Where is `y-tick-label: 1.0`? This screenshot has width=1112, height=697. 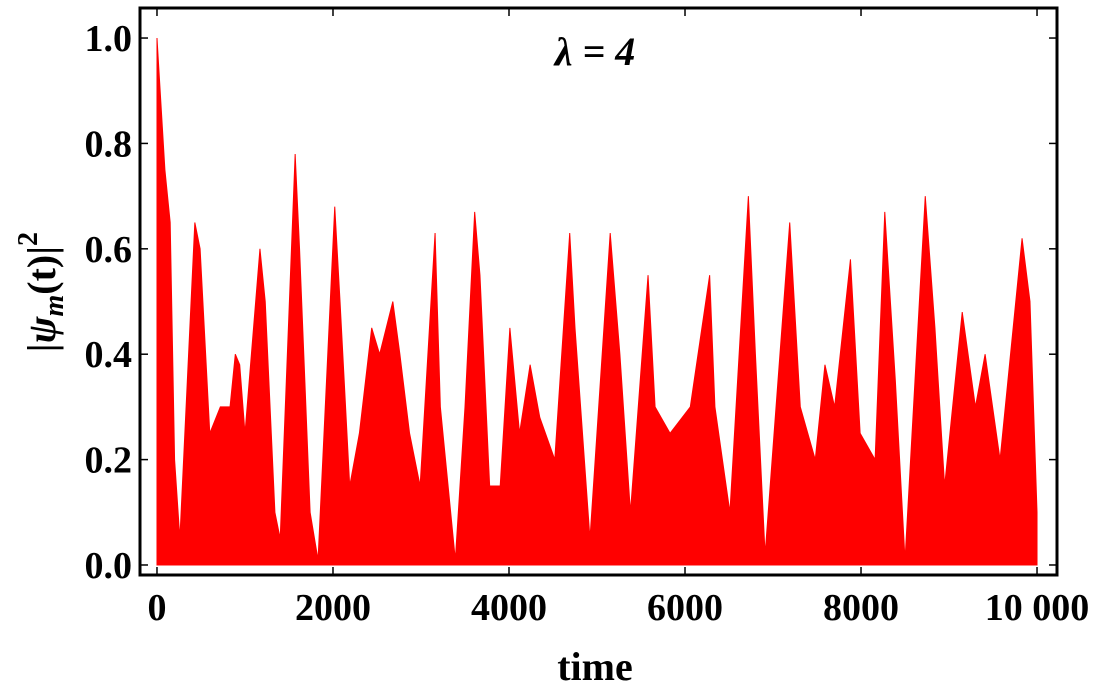
y-tick-label: 1.0 is located at coordinates (109, 39).